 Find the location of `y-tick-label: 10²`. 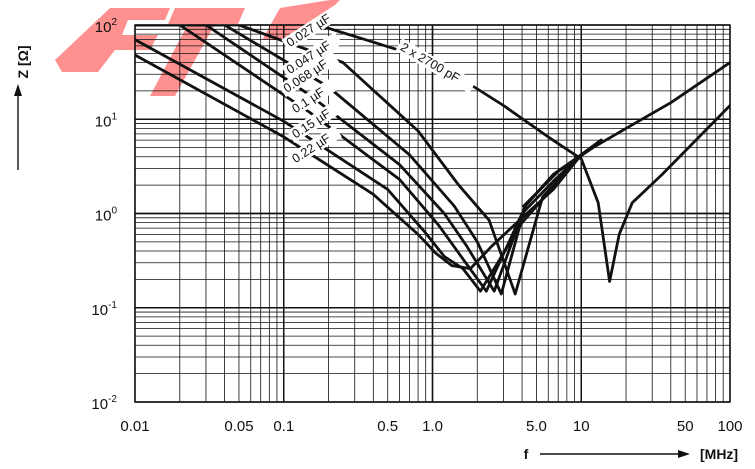

y-tick-label: 10² is located at coordinates (106, 26).